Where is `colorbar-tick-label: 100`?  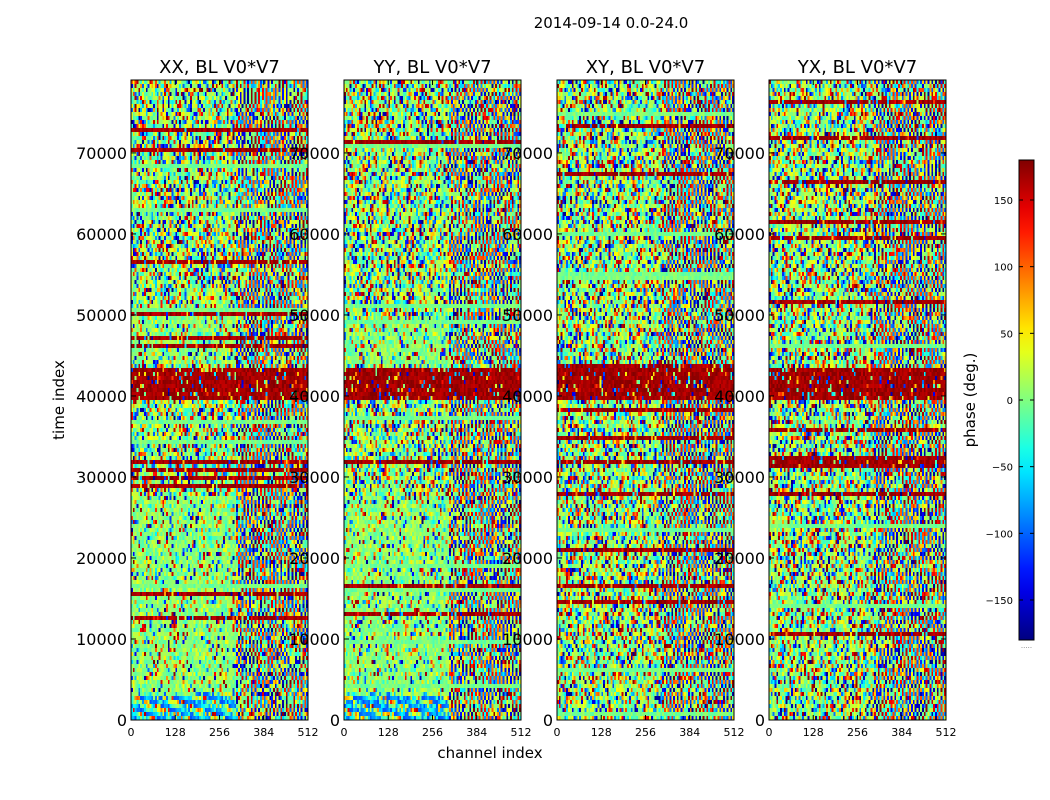
colorbar-tick-label: 100 is located at coordinates (1003, 268).